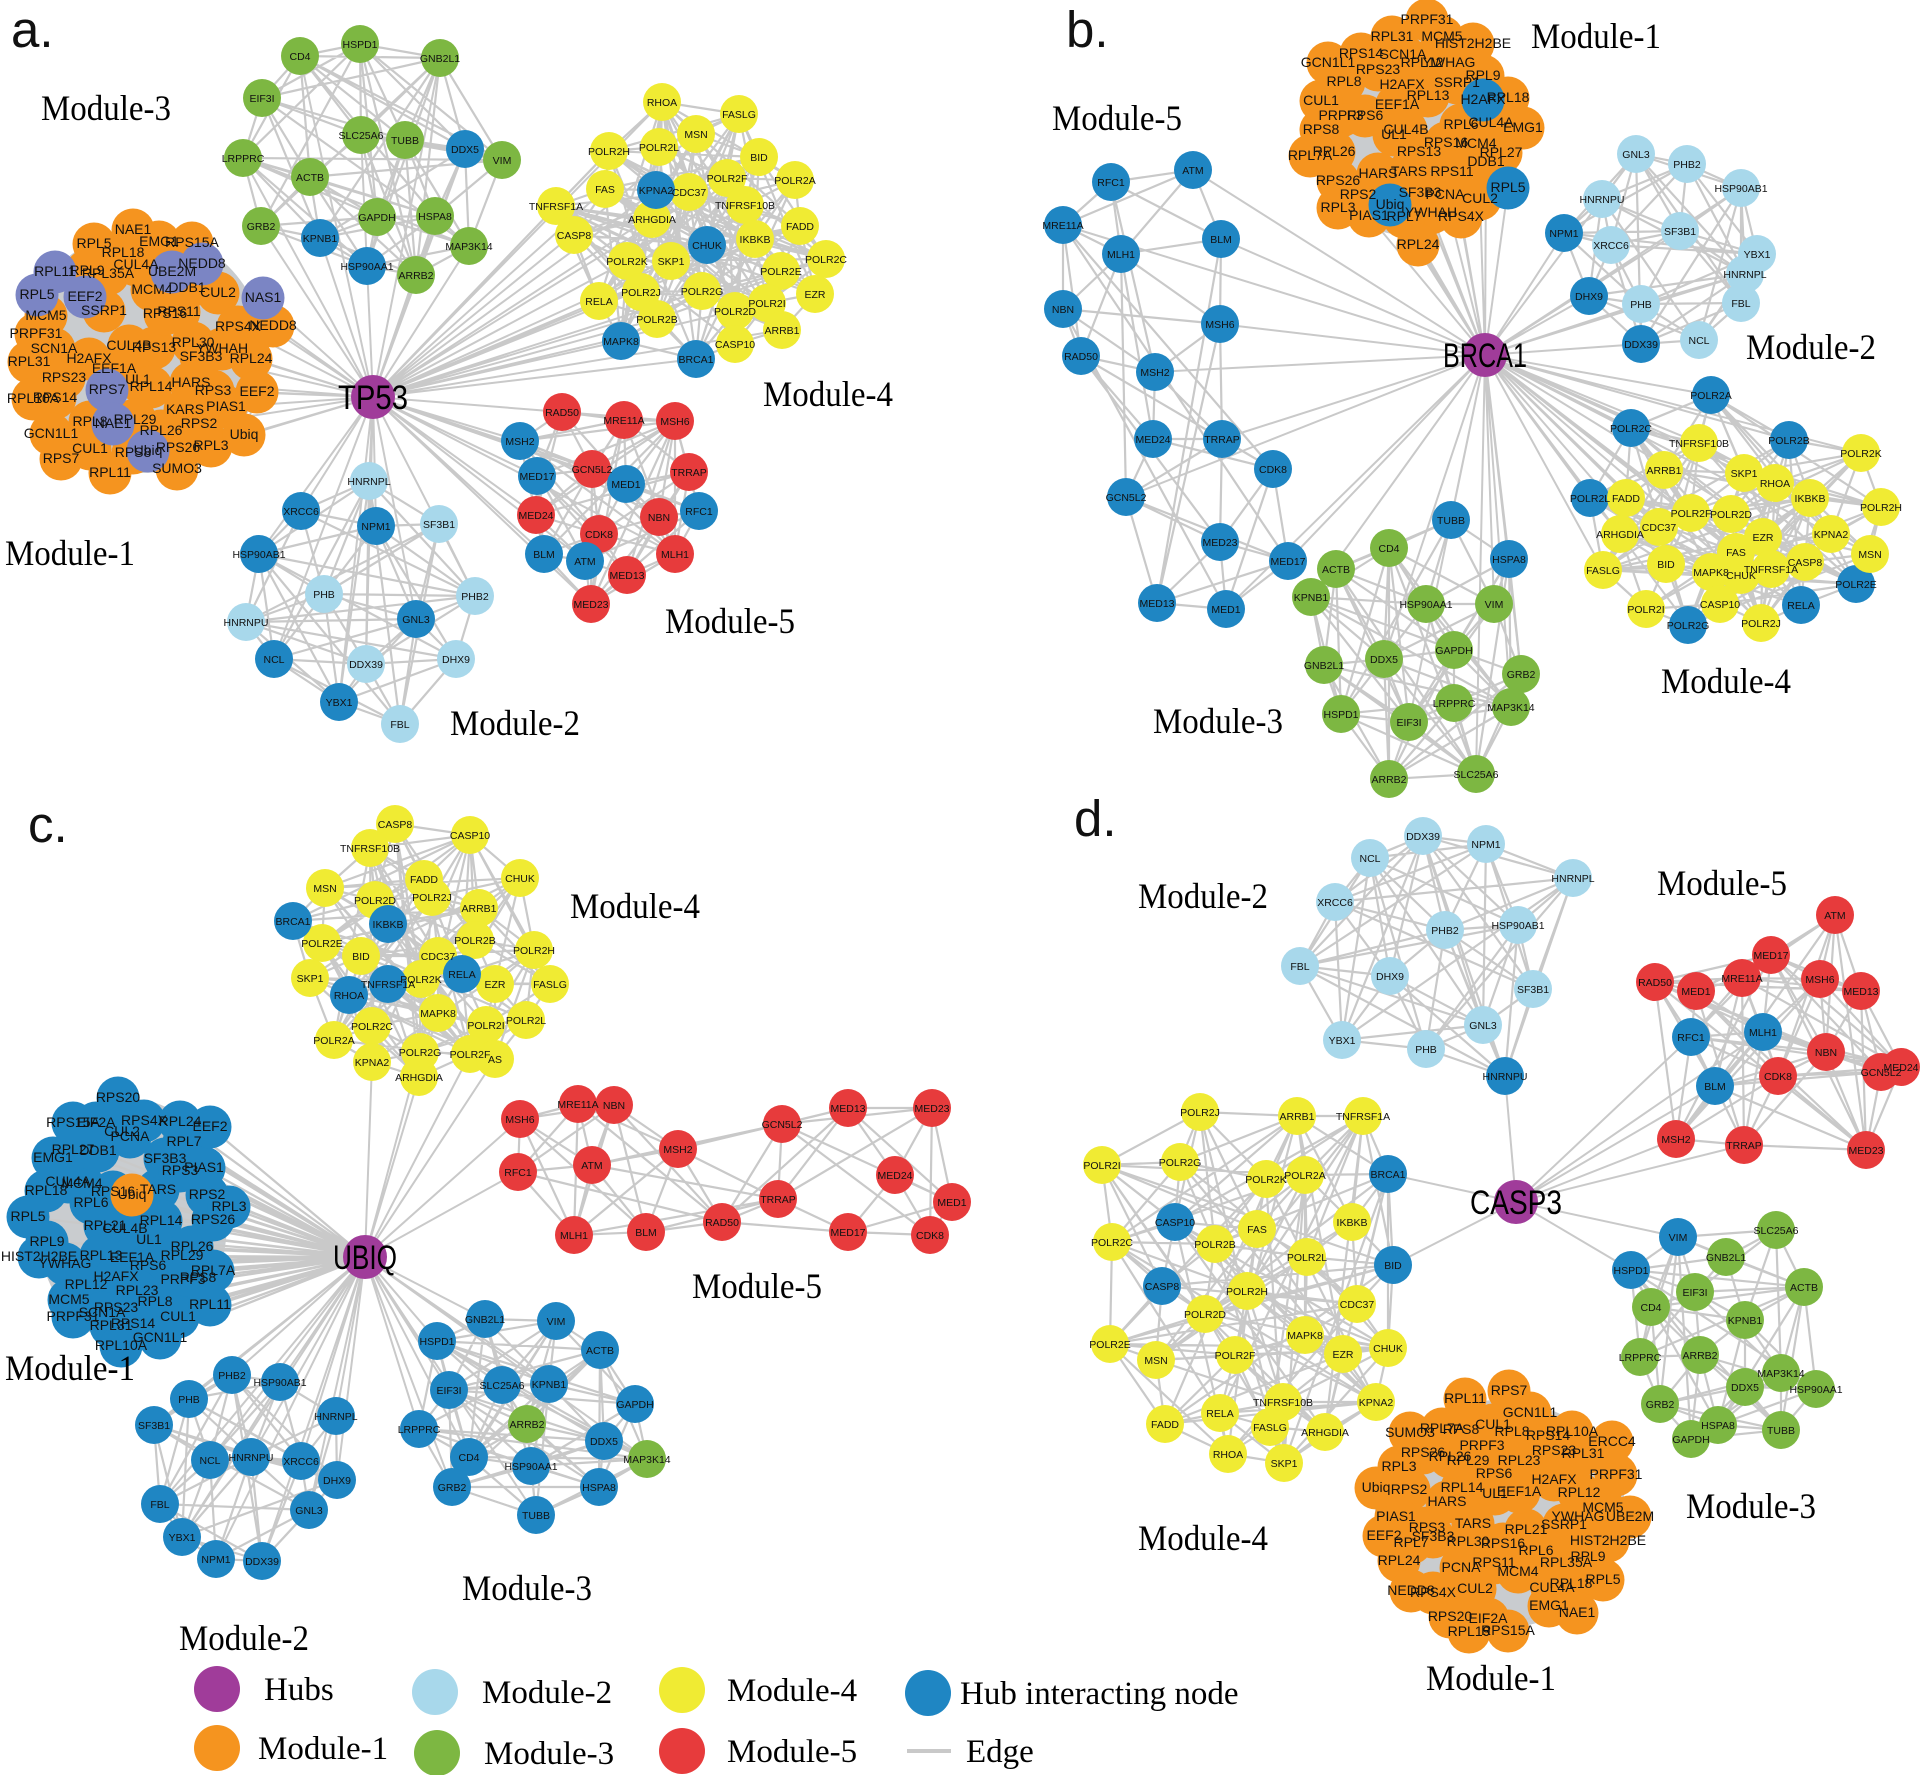 Image resolution: width=1923 pixels, height=1780 pixels. I want to click on svg-text: FAS, so click(1257, 1230).